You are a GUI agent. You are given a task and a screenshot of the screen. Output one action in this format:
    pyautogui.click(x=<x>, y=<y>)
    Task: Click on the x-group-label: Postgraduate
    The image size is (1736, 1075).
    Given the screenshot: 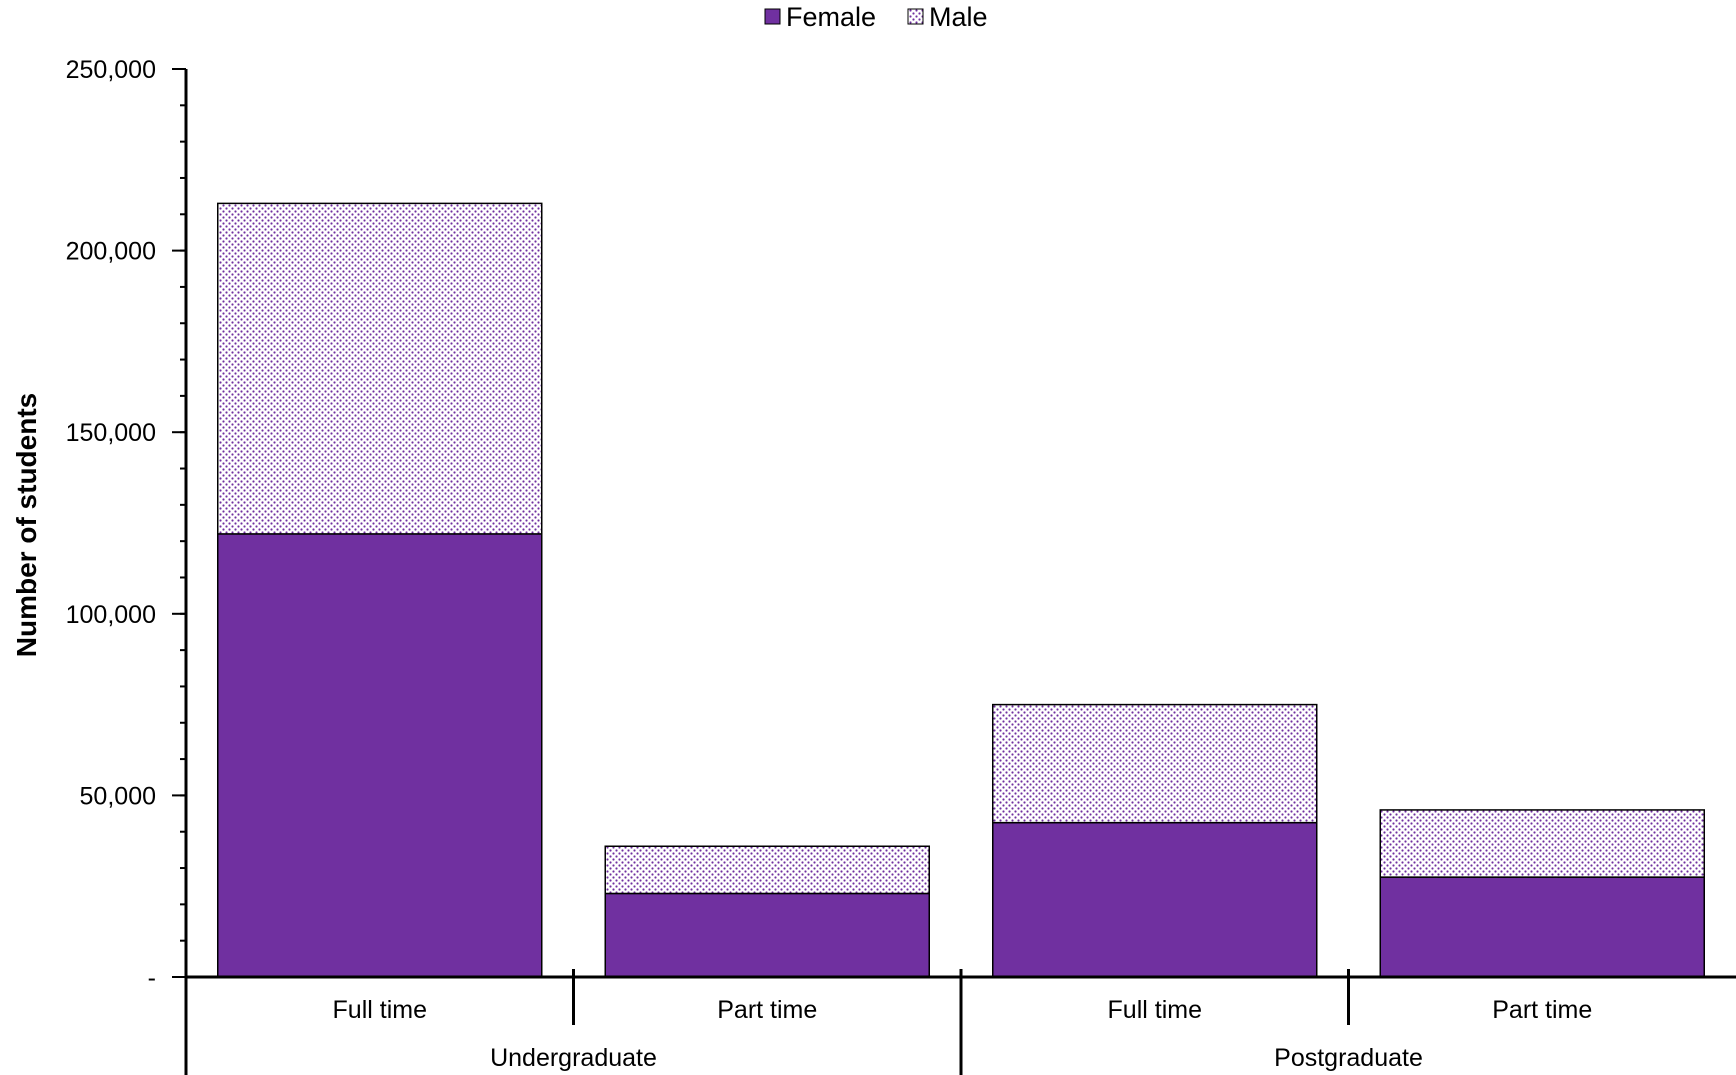 What is the action you would take?
    pyautogui.click(x=1348, y=1058)
    